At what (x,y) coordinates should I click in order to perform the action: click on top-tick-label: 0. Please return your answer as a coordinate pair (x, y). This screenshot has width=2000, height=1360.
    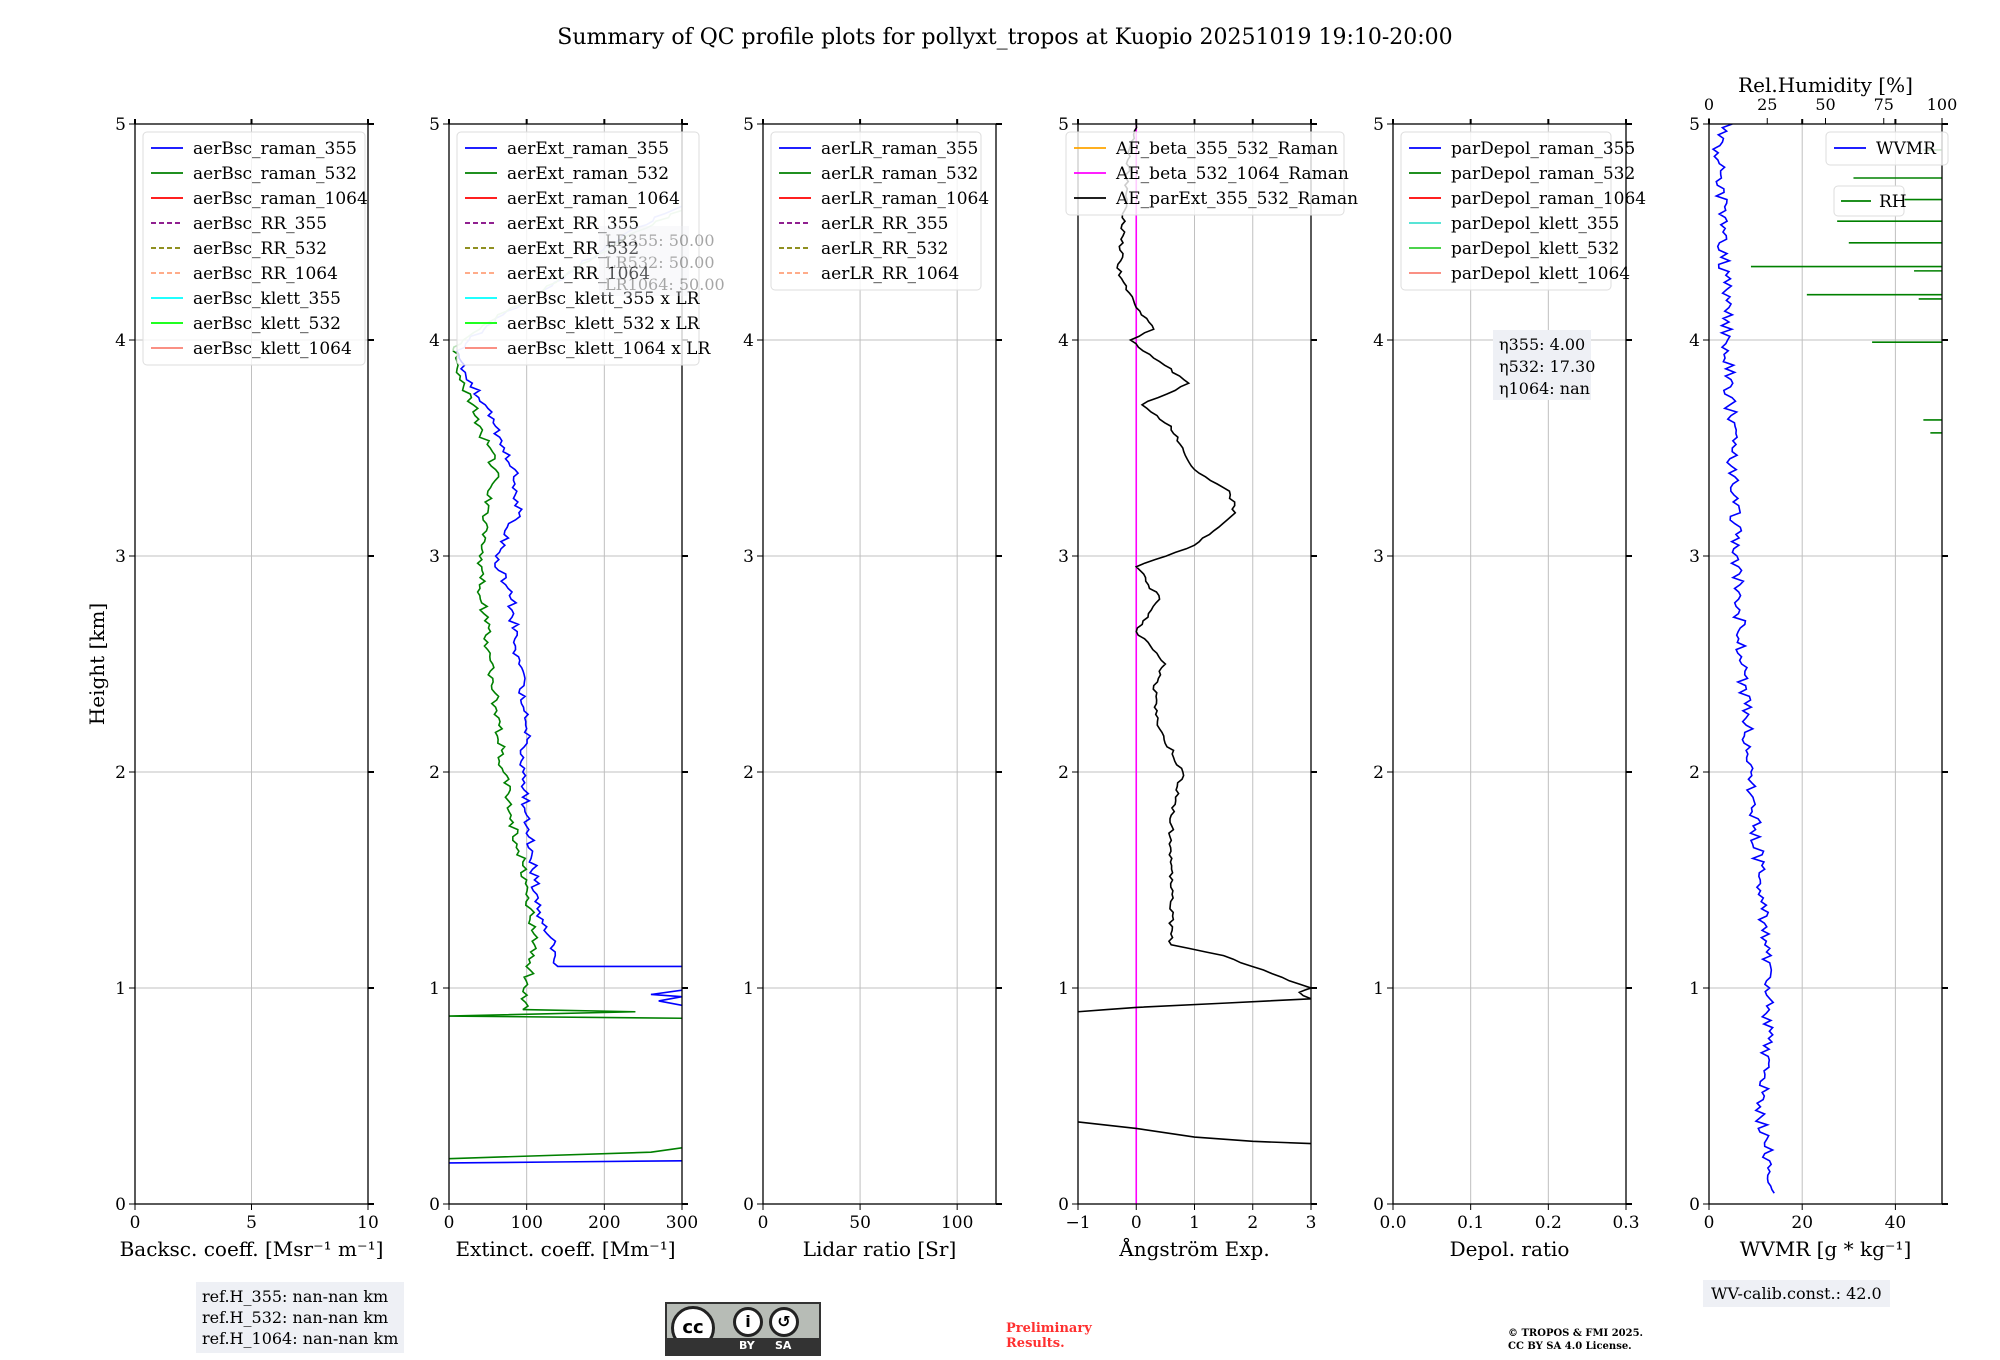
    Looking at the image, I should click on (1709, 104).